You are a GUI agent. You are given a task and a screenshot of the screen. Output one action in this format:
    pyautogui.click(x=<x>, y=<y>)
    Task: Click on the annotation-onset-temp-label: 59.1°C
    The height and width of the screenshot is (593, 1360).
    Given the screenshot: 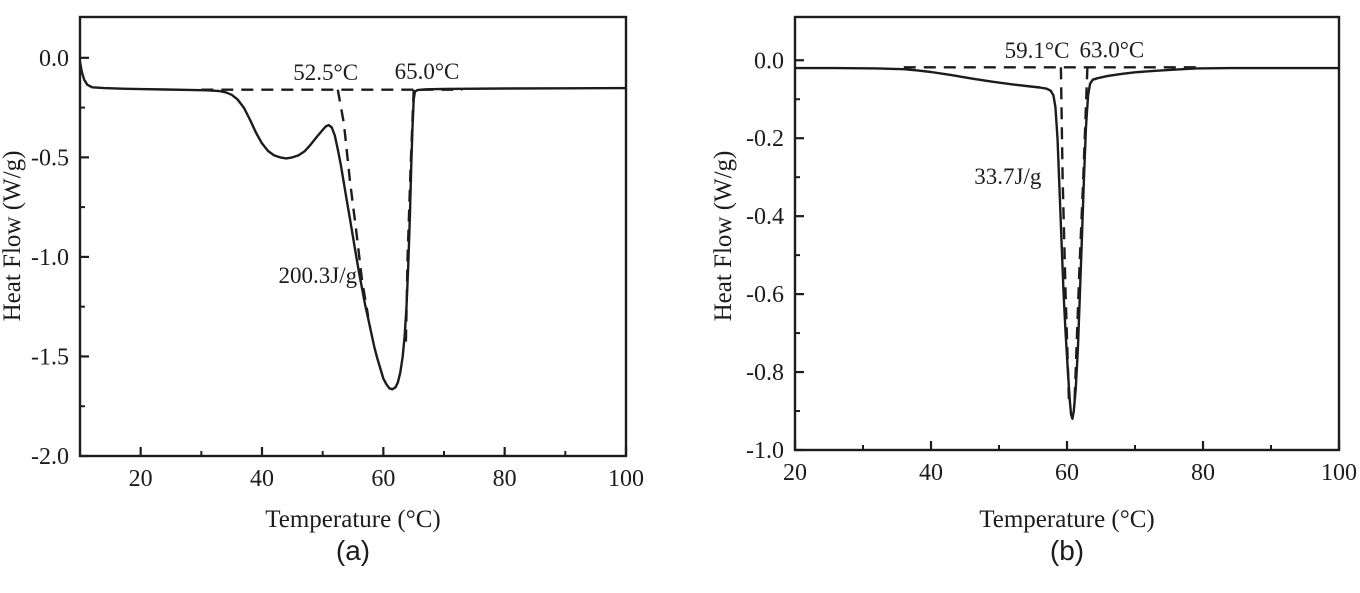 What is the action you would take?
    pyautogui.click(x=1037, y=50)
    